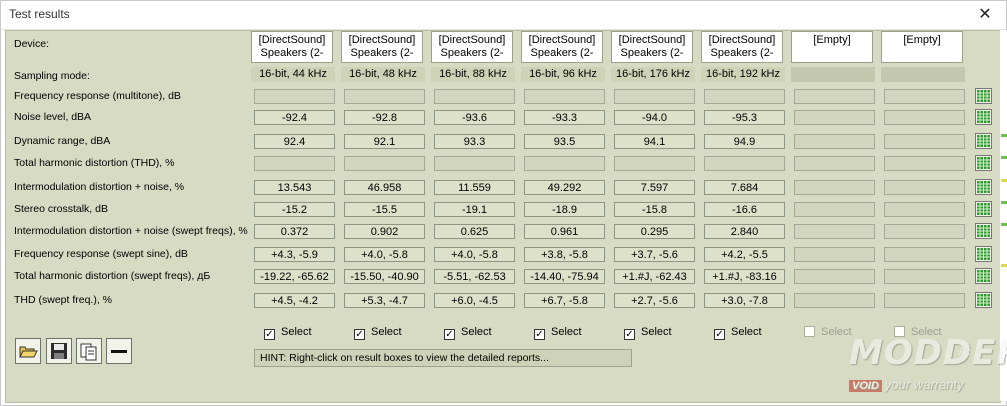  What do you see at coordinates (564, 300) in the screenshot?
I see `result-cell: +6.7, -5.8` at bounding box center [564, 300].